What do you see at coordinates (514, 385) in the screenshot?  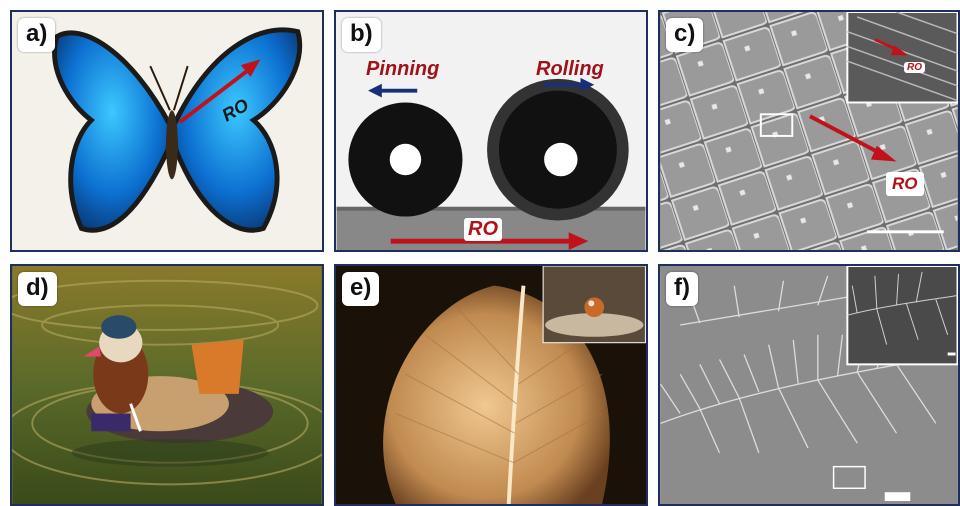 I see `feather-image` at bounding box center [514, 385].